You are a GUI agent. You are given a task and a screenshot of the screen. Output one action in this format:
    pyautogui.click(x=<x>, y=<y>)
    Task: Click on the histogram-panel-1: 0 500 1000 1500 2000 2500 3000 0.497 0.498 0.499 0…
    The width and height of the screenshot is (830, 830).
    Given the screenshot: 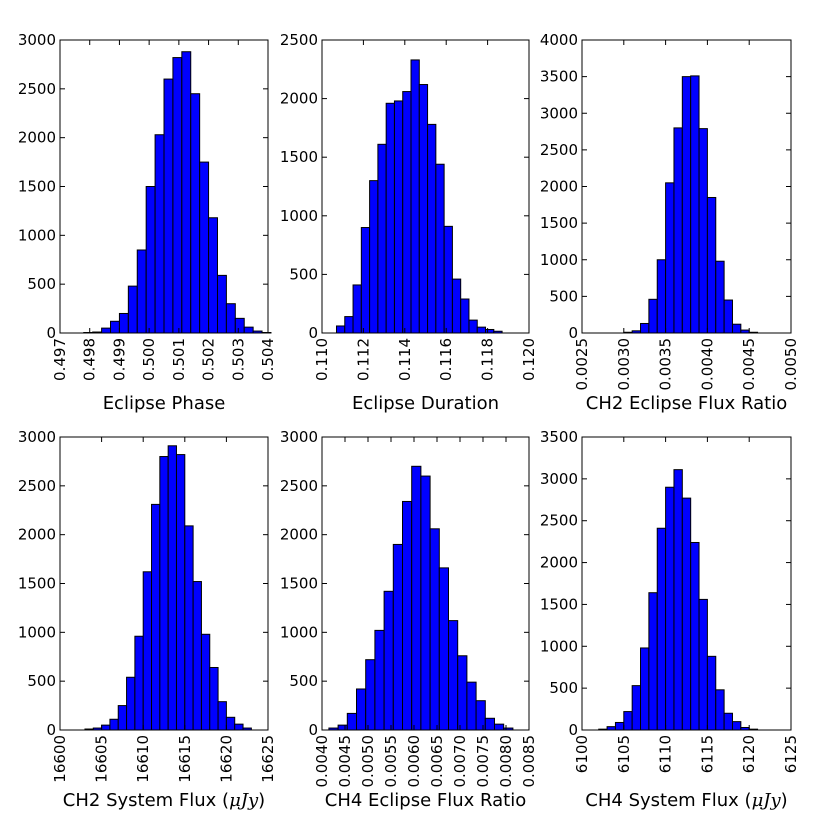 What is the action you would take?
    pyautogui.click(x=147, y=222)
    